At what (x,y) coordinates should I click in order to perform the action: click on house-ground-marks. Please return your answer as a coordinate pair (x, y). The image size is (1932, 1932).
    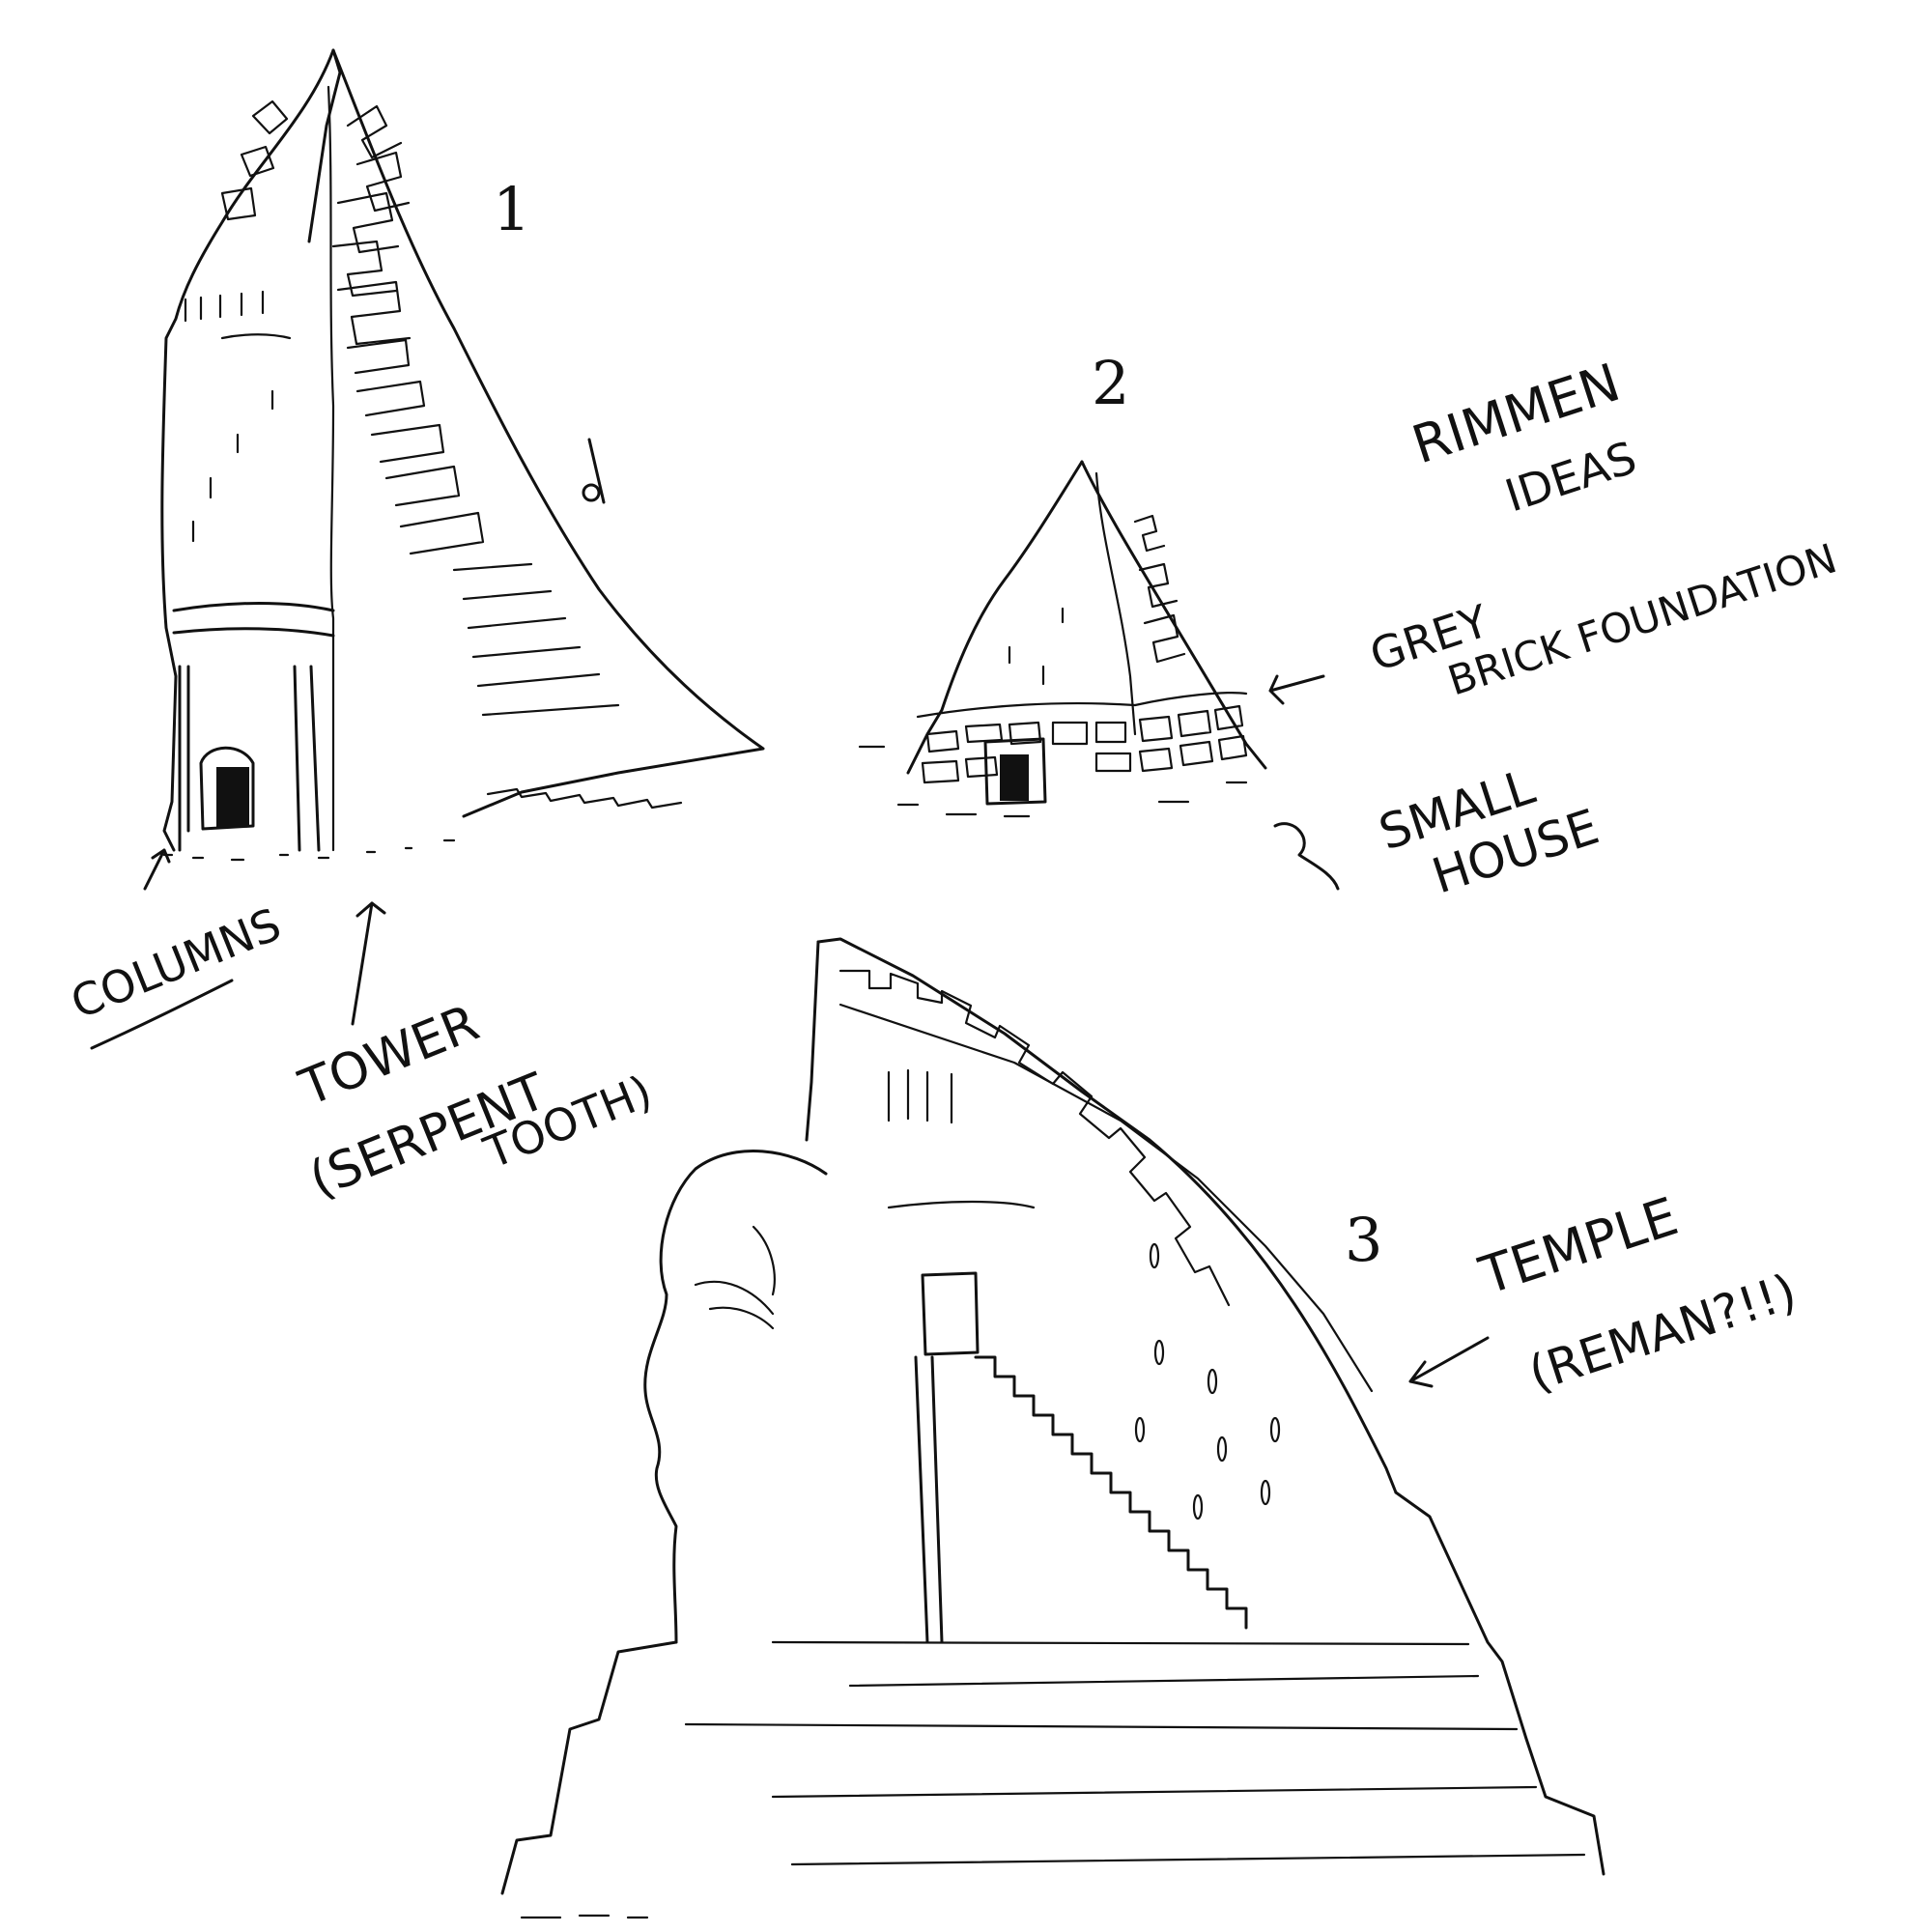
    Looking at the image, I should click on (1053, 781).